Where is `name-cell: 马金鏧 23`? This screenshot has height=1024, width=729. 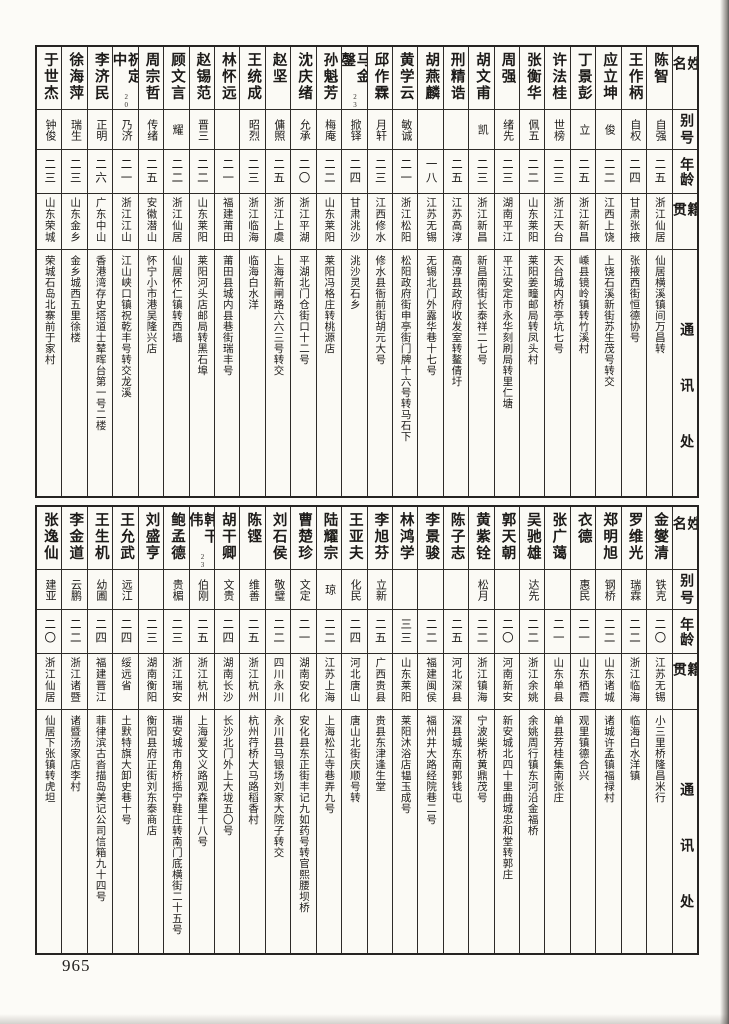
name-cell: 马金鏧 23 is located at coordinates (354, 78).